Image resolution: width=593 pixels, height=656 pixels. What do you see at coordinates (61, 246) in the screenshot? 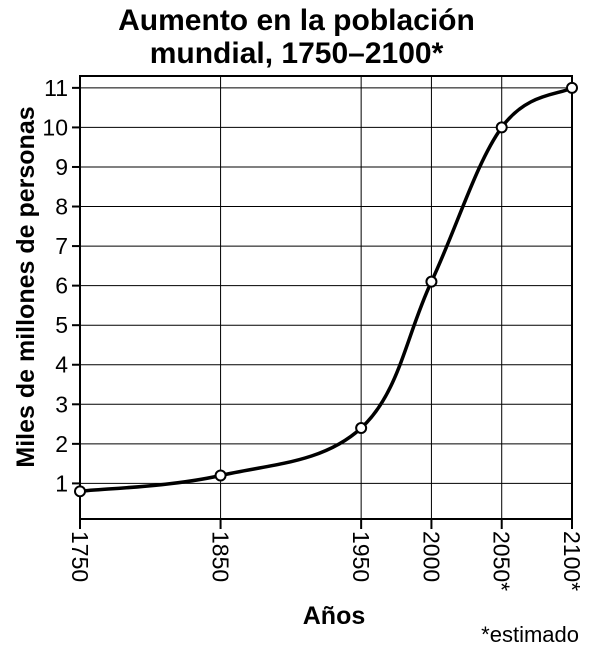
I see `y-tick-label: 7` at bounding box center [61, 246].